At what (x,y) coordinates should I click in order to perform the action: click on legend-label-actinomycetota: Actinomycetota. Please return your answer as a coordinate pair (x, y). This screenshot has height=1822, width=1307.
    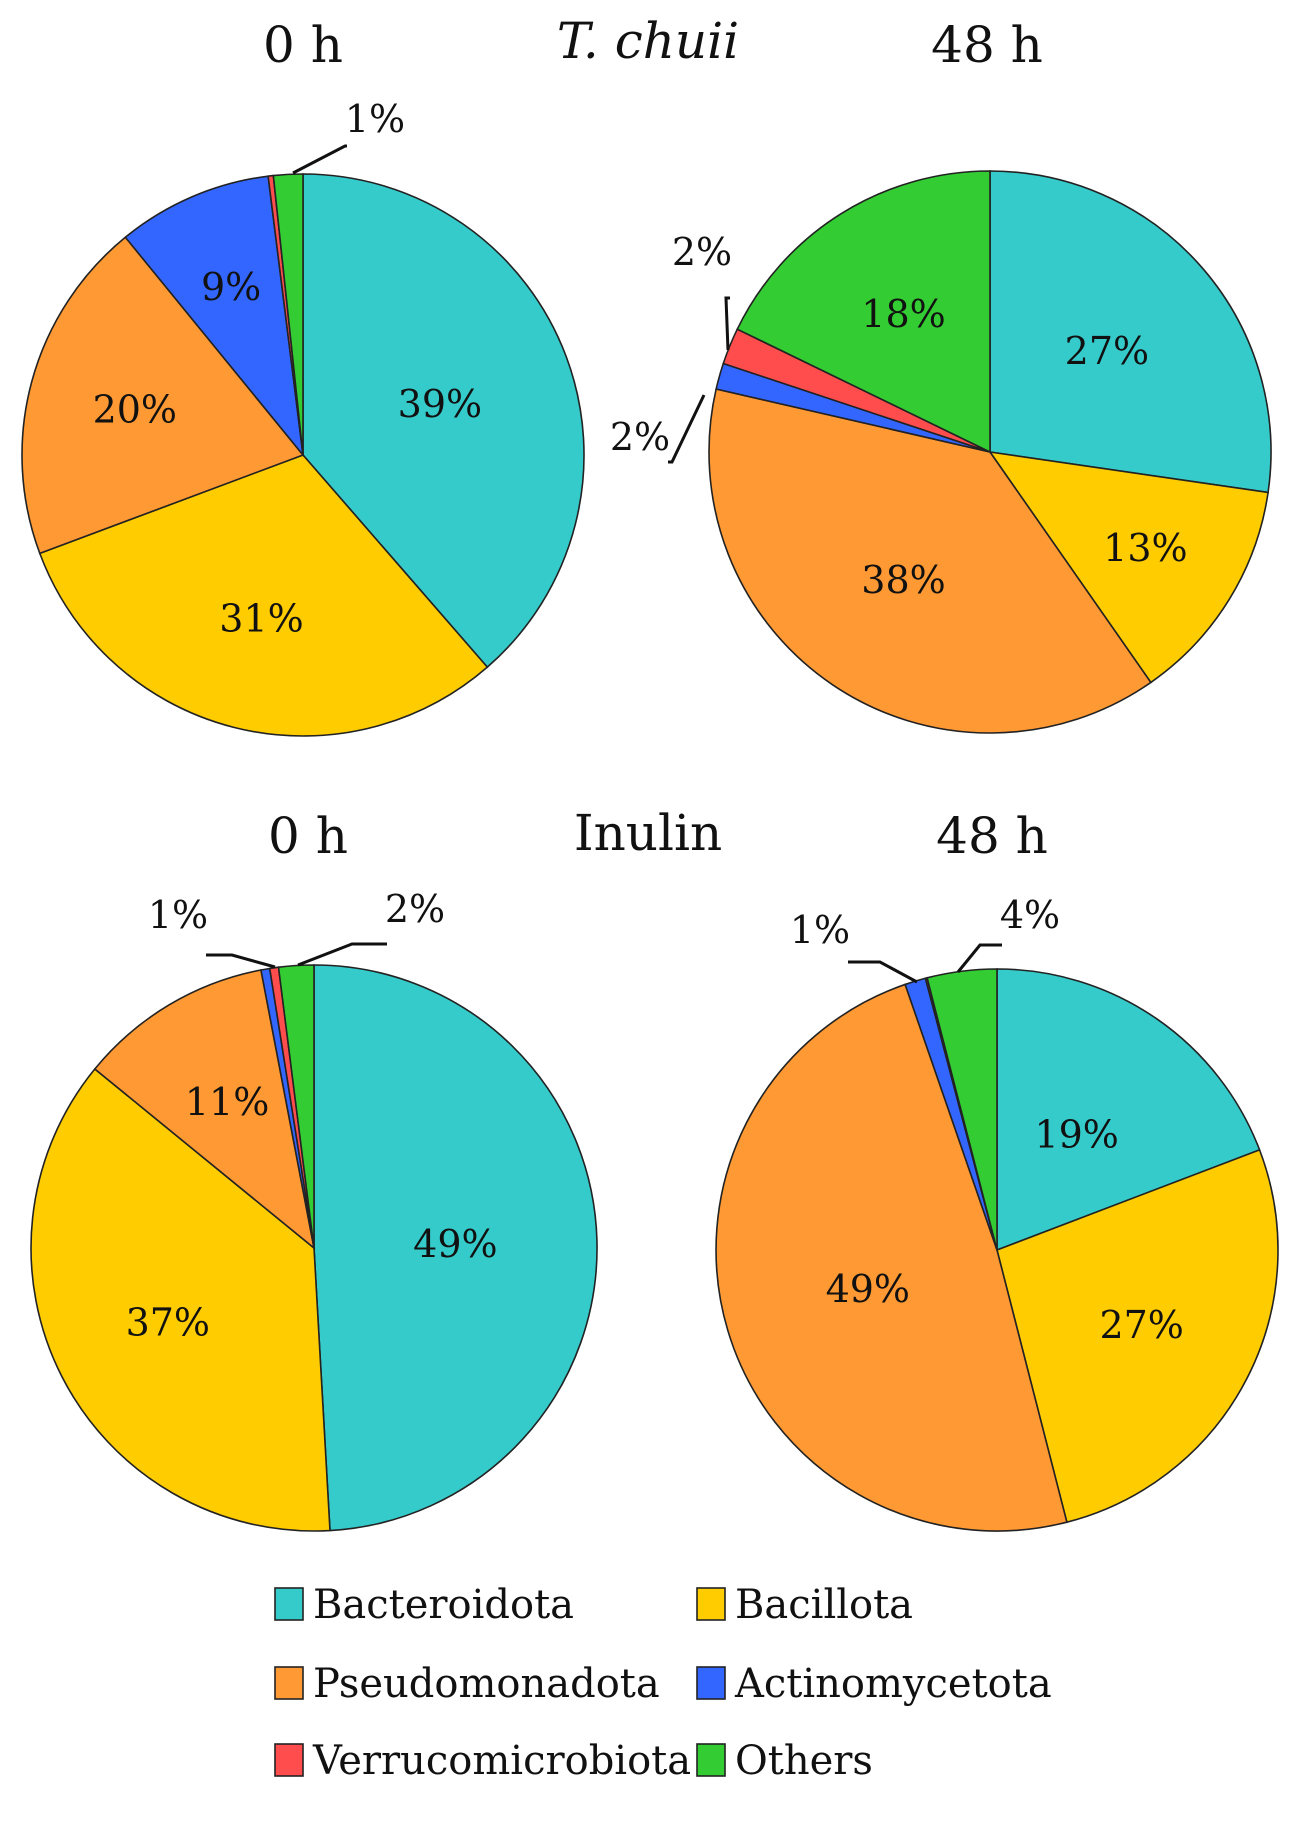
    Looking at the image, I should click on (893, 1684).